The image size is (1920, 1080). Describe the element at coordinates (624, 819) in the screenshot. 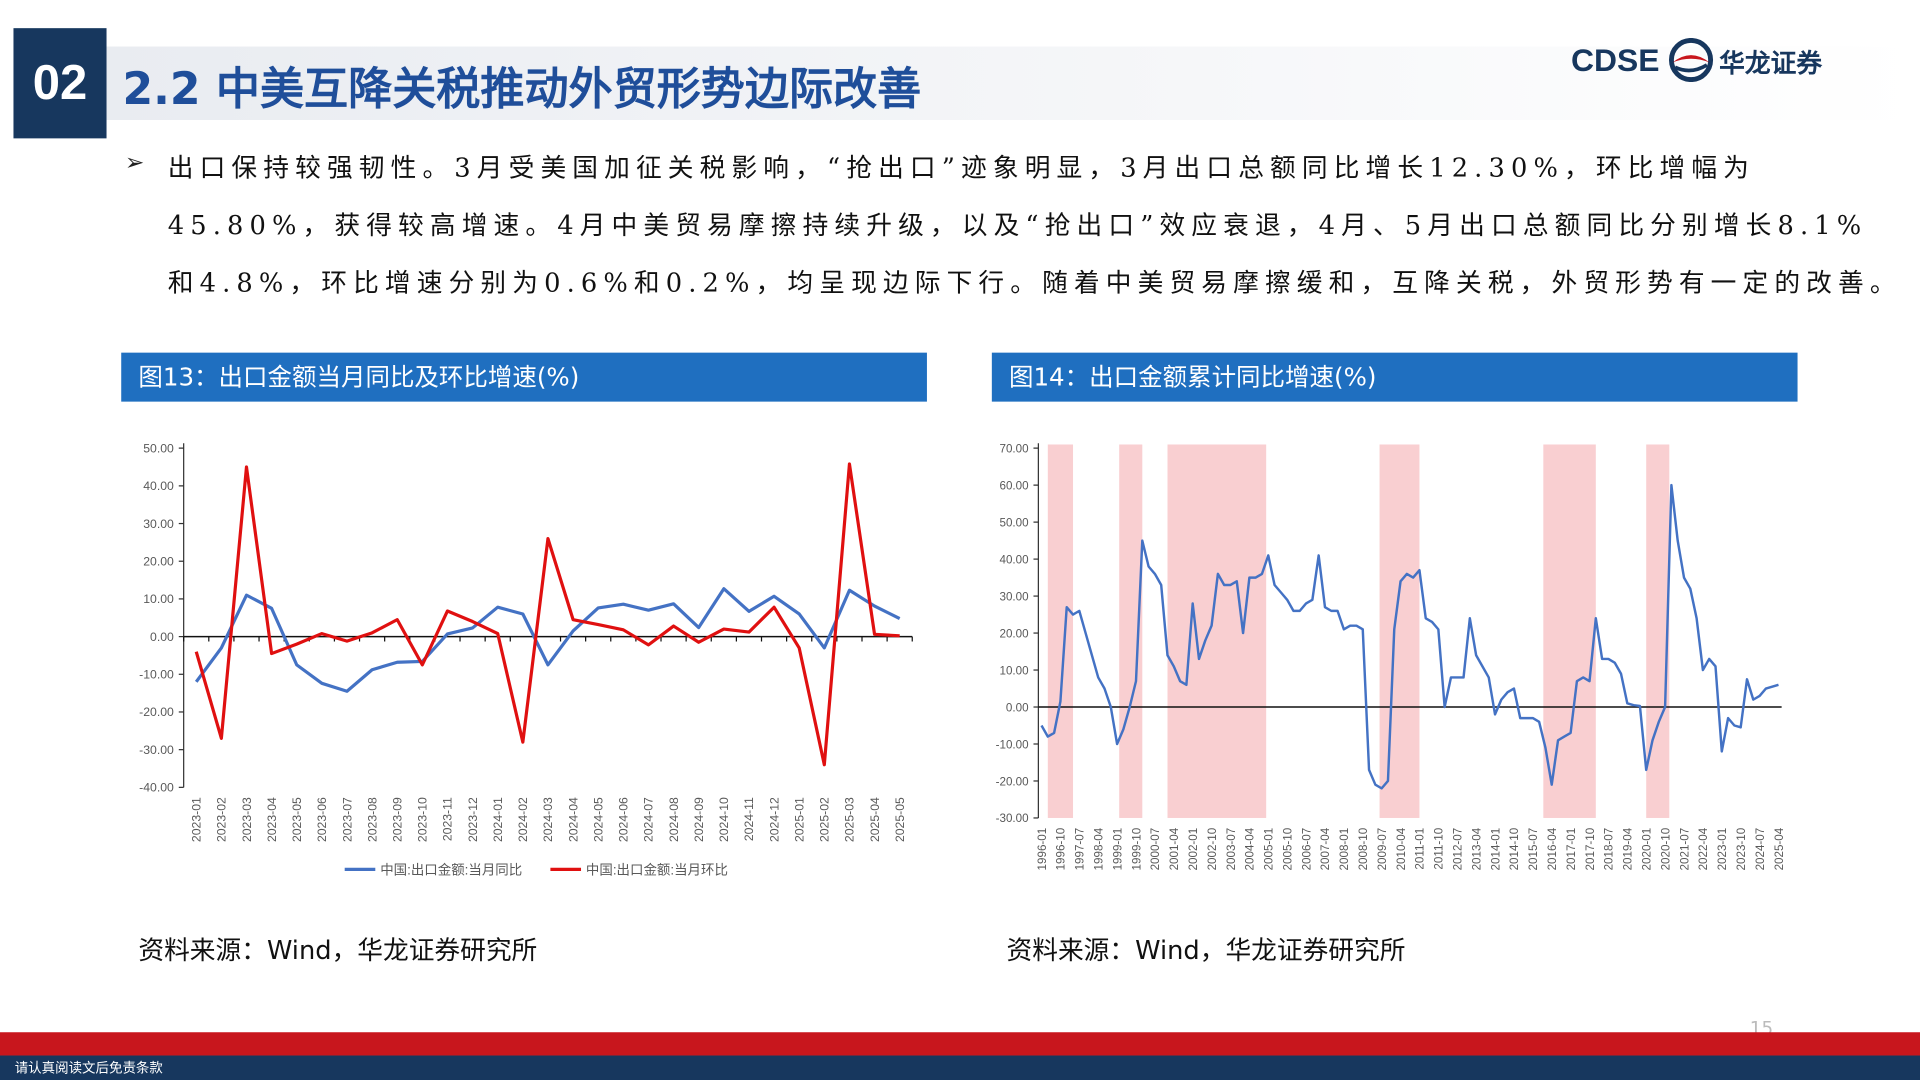

I see `x-tick-label: 2024-06` at that location.